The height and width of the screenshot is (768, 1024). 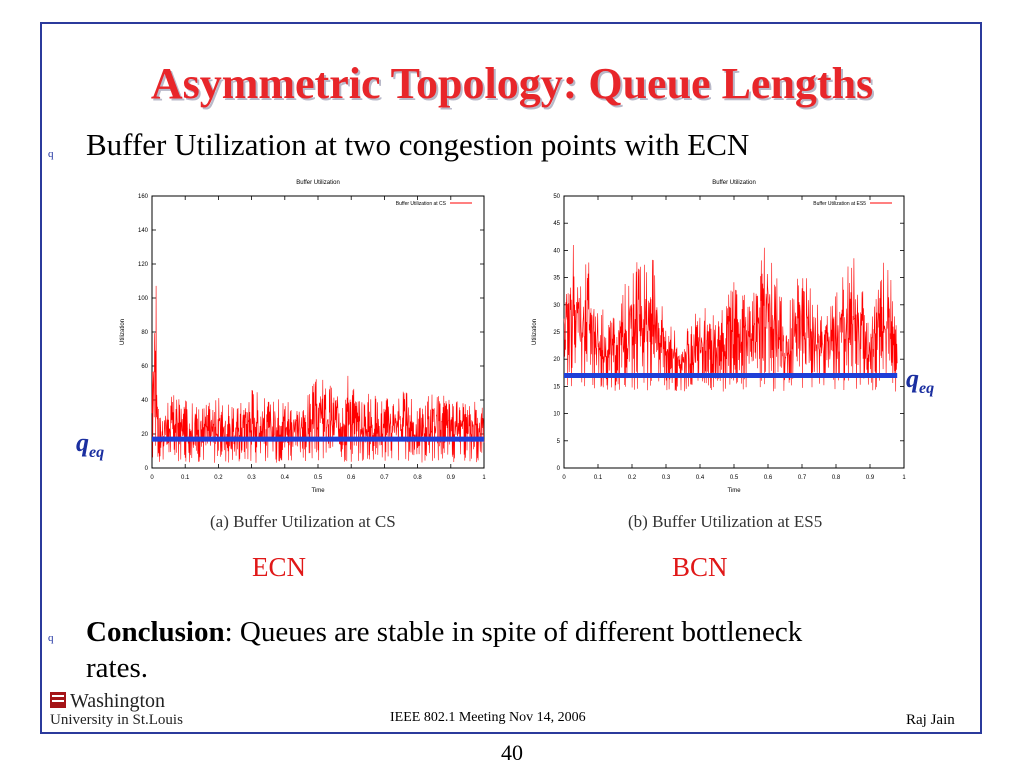 What do you see at coordinates (556, 197) in the screenshot?
I see `y-tick-label: 50` at bounding box center [556, 197].